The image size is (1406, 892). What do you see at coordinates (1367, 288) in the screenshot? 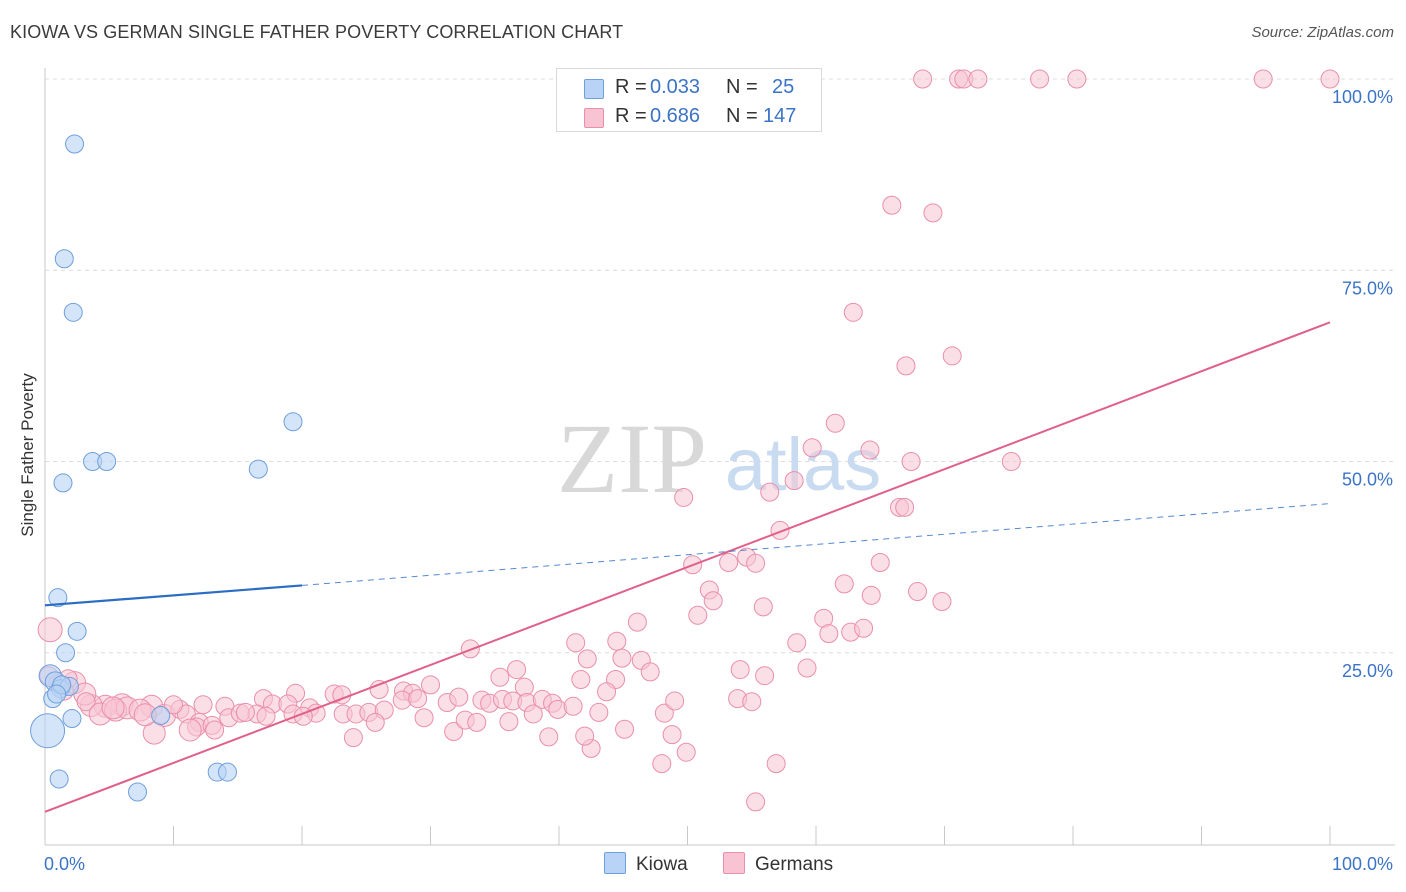
I see `y-tick-label: 75.0%` at bounding box center [1367, 288].